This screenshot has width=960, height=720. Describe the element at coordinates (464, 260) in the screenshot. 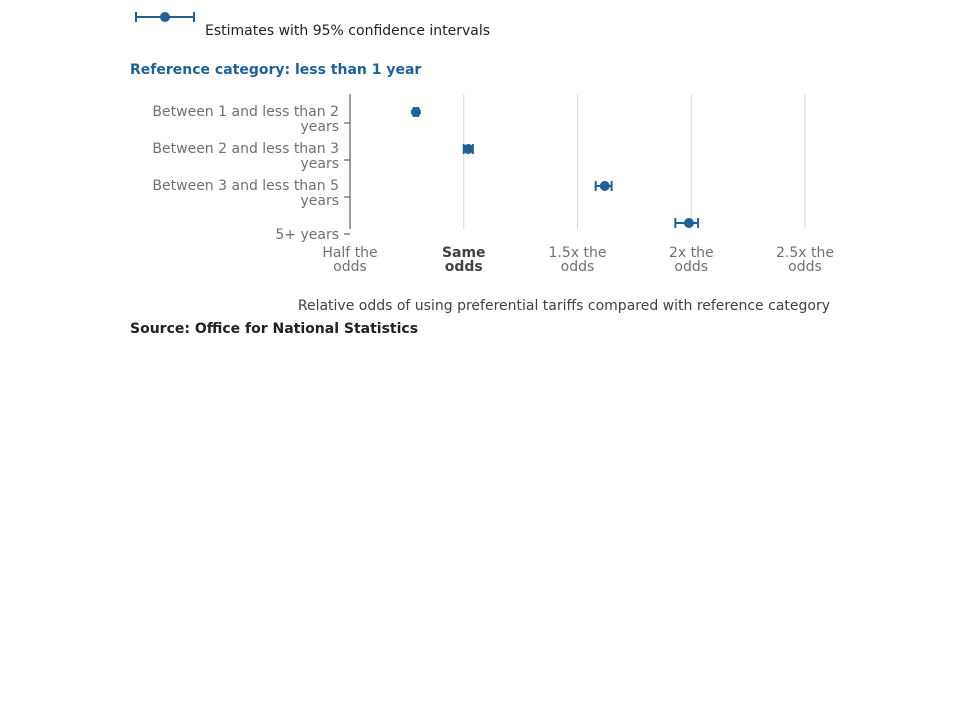

I see `x-tick-label: Same odds` at that location.